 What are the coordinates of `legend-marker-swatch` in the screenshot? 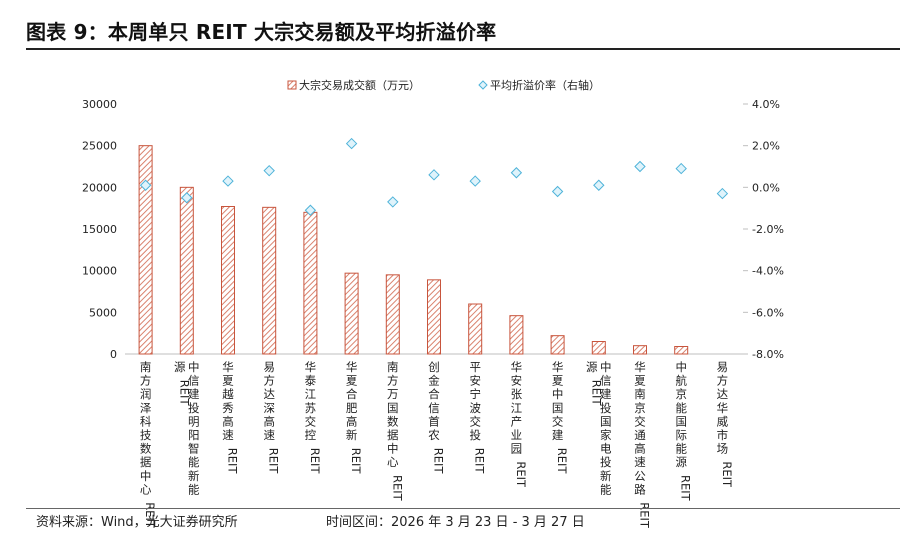 It's located at (483, 85).